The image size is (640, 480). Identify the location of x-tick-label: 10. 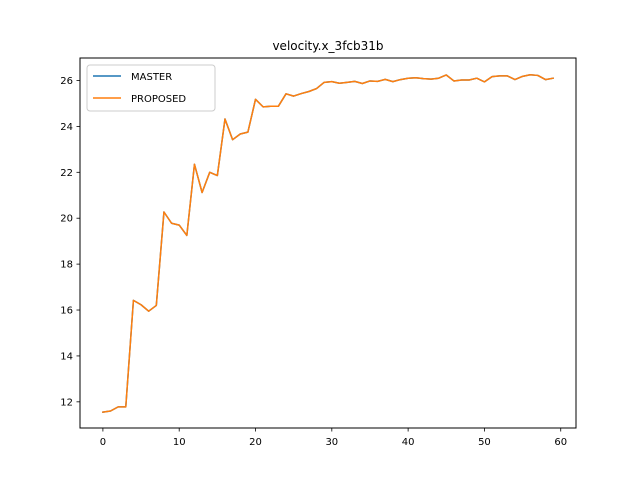
(179, 442).